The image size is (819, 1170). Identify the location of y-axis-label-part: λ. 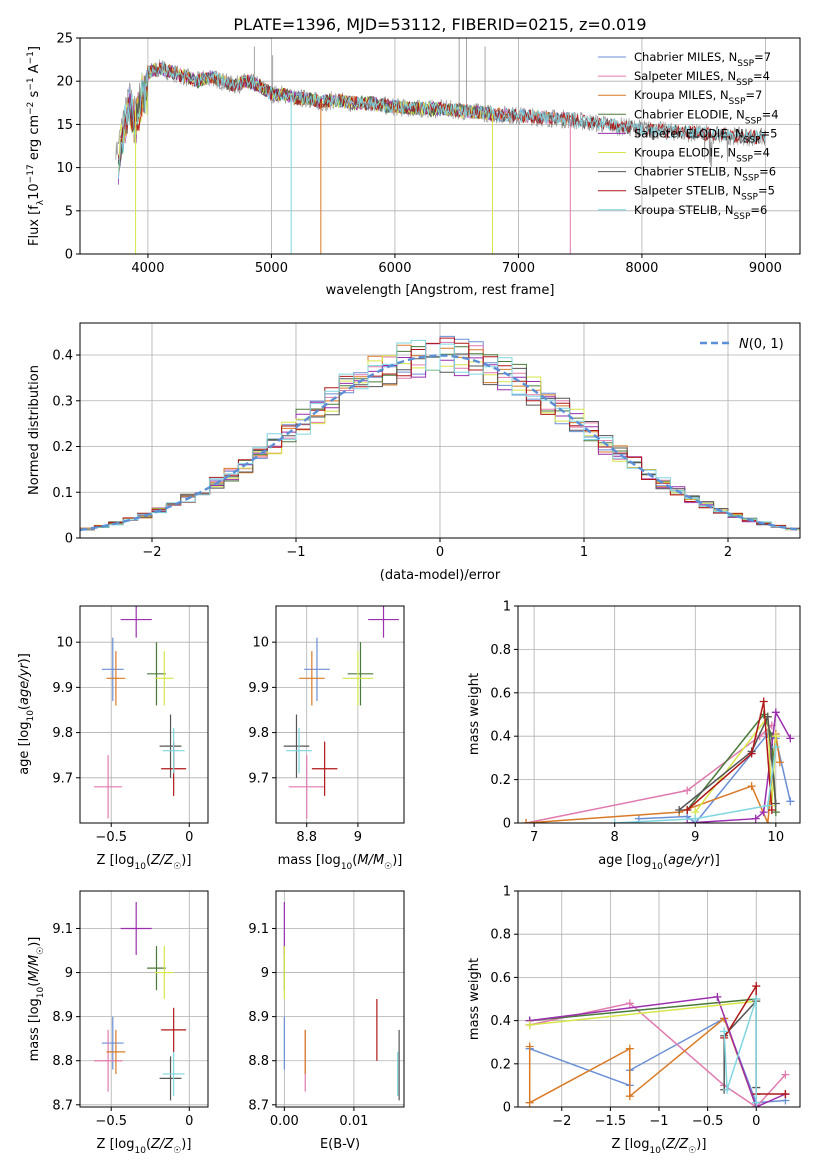
(41, 202).